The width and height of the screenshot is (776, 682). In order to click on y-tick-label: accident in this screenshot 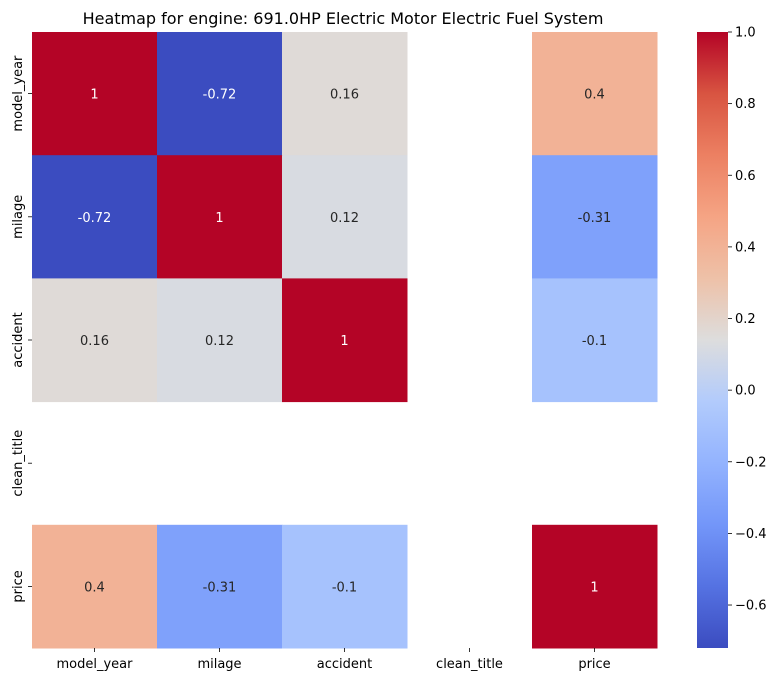, I will do `click(18, 339)`.